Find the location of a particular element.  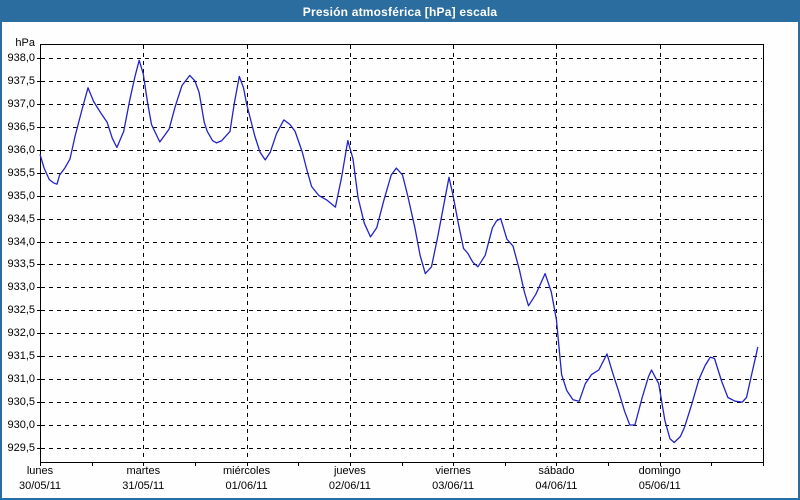

day-name: miércoles is located at coordinates (247, 471).